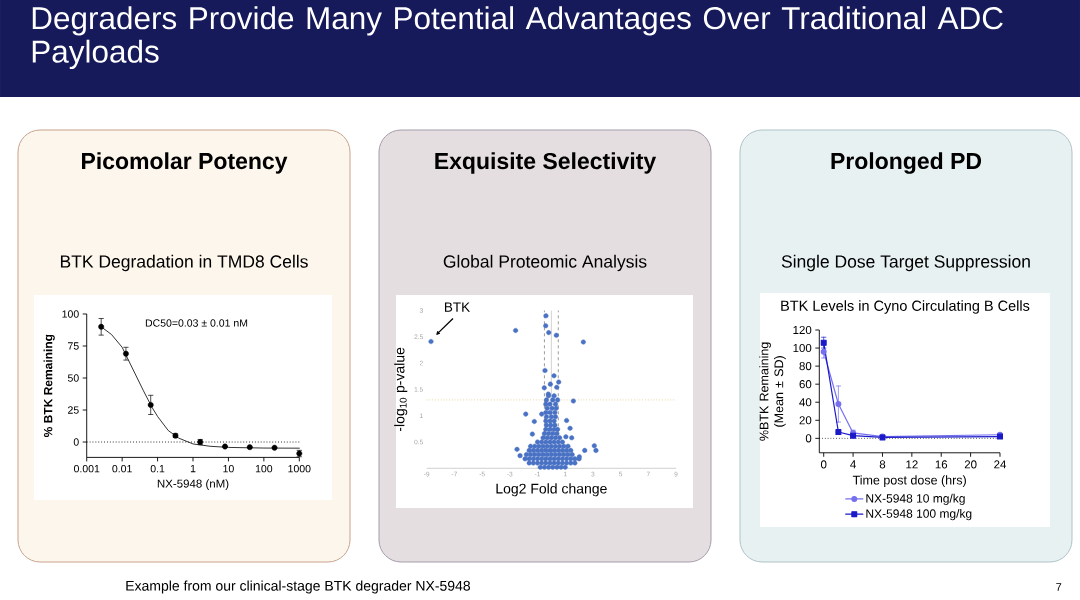  What do you see at coordinates (185, 163) in the screenshot?
I see `chart-title: Picomolar Potency` at bounding box center [185, 163].